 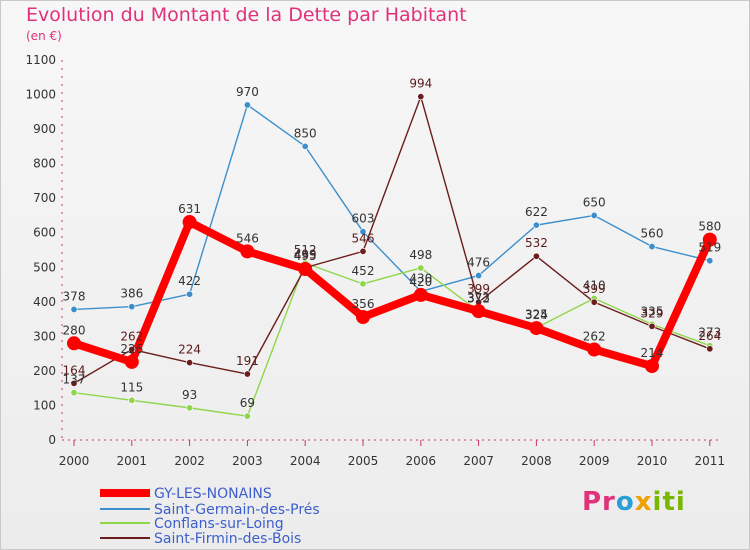 What do you see at coordinates (44, 164) in the screenshot?
I see `y-tick-label: 800` at bounding box center [44, 164].